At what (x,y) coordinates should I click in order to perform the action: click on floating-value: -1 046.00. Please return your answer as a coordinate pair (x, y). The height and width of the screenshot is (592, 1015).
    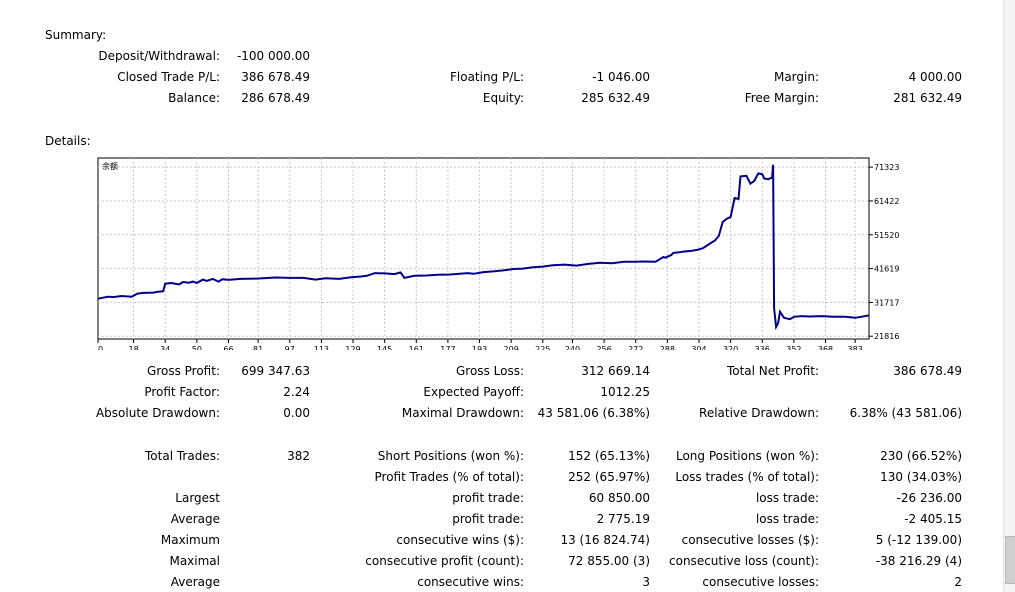
    Looking at the image, I should click on (621, 77).